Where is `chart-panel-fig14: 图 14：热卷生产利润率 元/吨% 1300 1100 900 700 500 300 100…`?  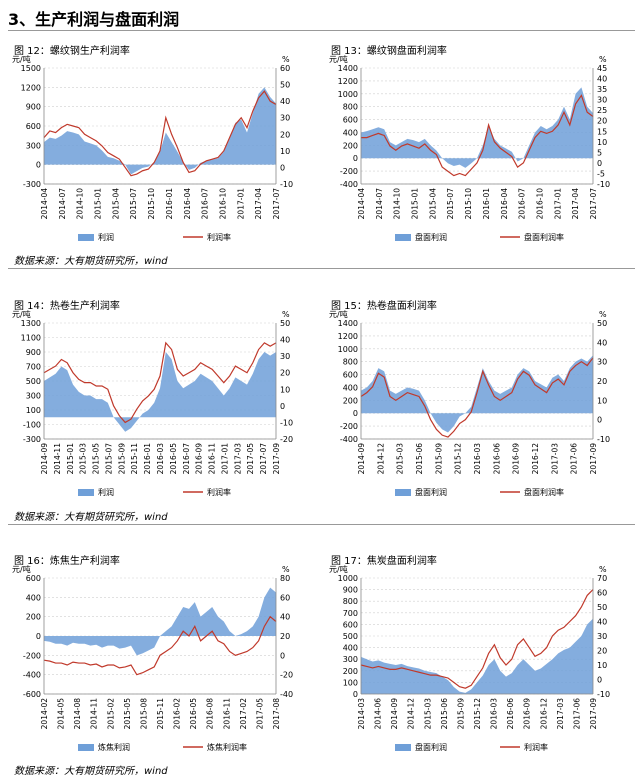 chart-panel-fig14: 图 14：热卷生产利润率 元/吨% 1300 1100 900 700 500 300 100… is located at coordinates (163, 400).